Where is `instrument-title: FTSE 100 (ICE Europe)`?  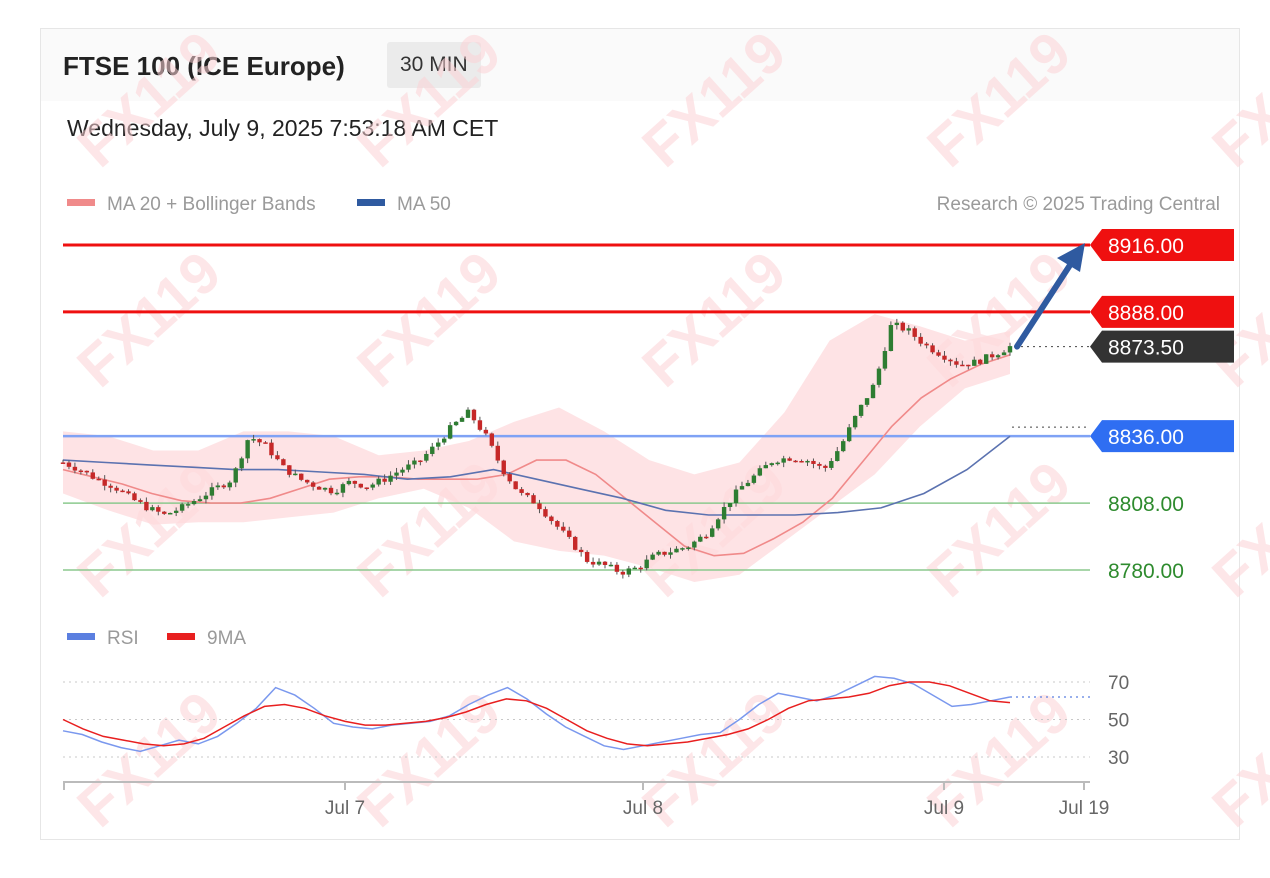 instrument-title: FTSE 100 (ICE Europe) is located at coordinates (204, 66).